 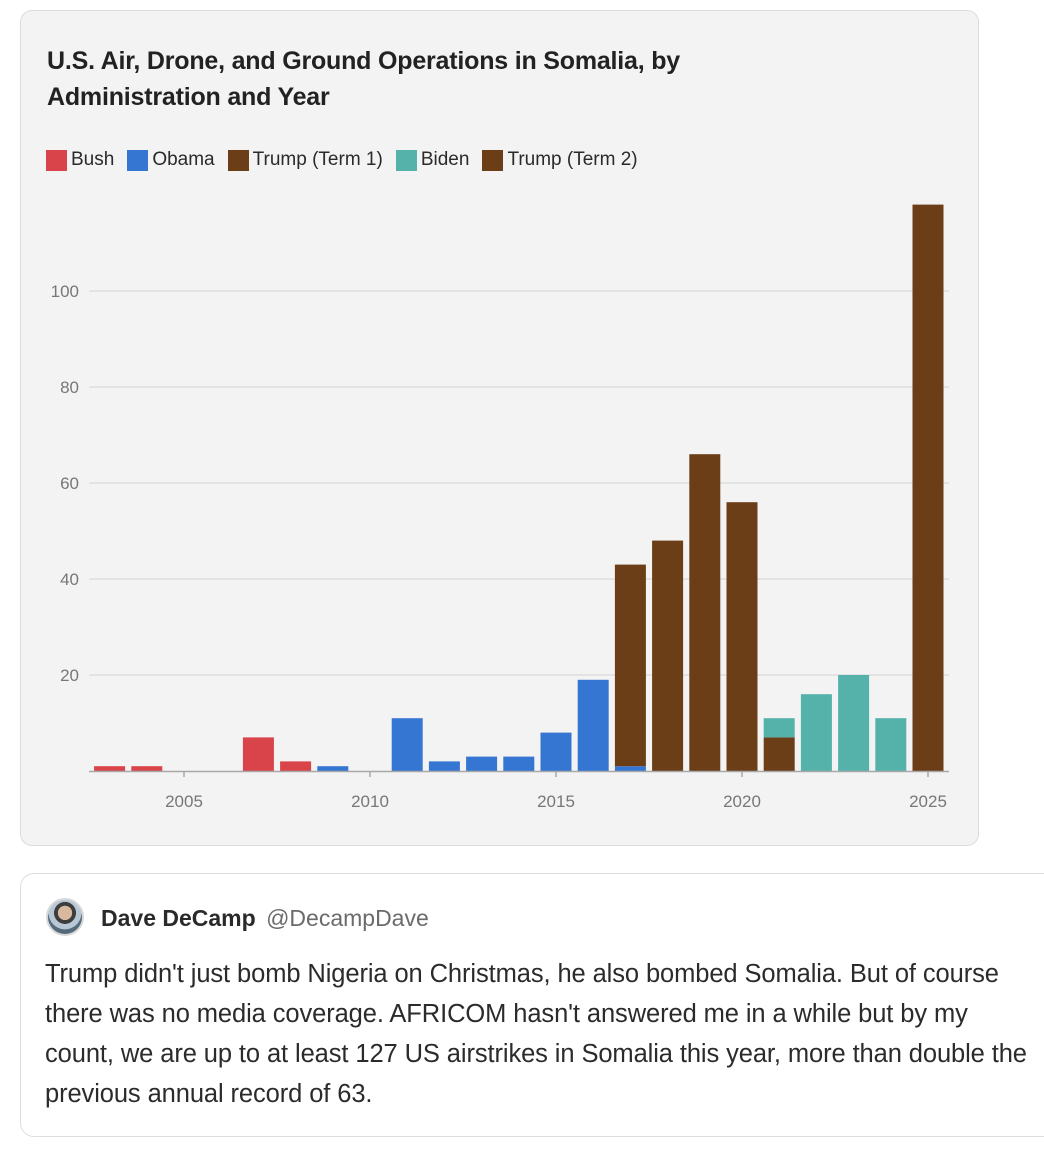 I want to click on legend-item-biden: Biden, so click(x=432, y=160).